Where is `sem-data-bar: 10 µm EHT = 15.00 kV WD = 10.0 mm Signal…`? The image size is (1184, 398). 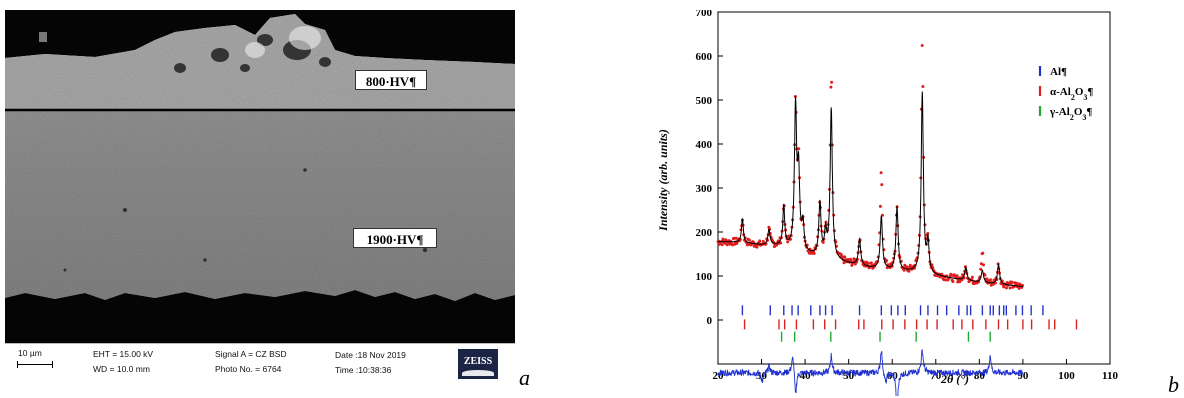
sem-data-bar: 10 µm EHT = 15.00 kV WD = 10.0 mm Signal… is located at coordinates (260, 363).